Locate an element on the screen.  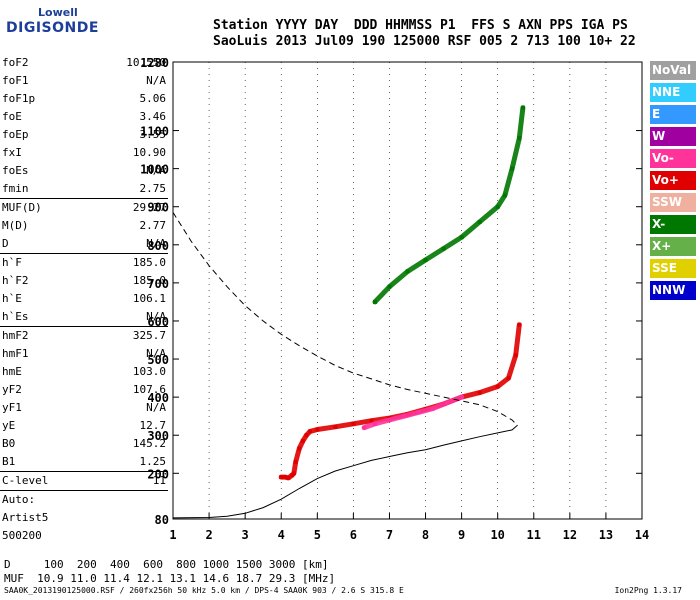
param-name: MUF(D) is located at coordinates (22, 207).